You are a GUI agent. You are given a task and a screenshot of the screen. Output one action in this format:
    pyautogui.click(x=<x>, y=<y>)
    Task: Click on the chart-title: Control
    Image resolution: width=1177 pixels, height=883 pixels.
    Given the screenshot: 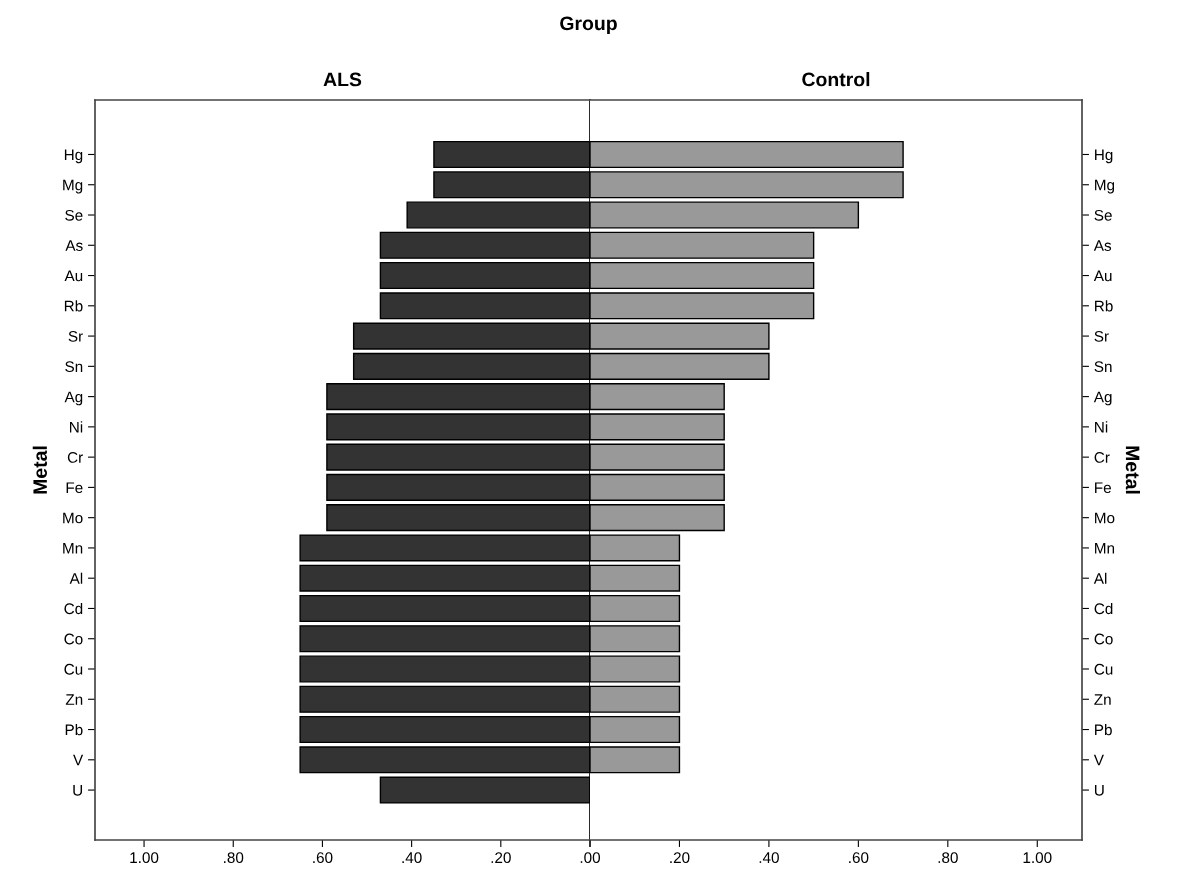 What is the action you would take?
    pyautogui.click(x=836, y=79)
    